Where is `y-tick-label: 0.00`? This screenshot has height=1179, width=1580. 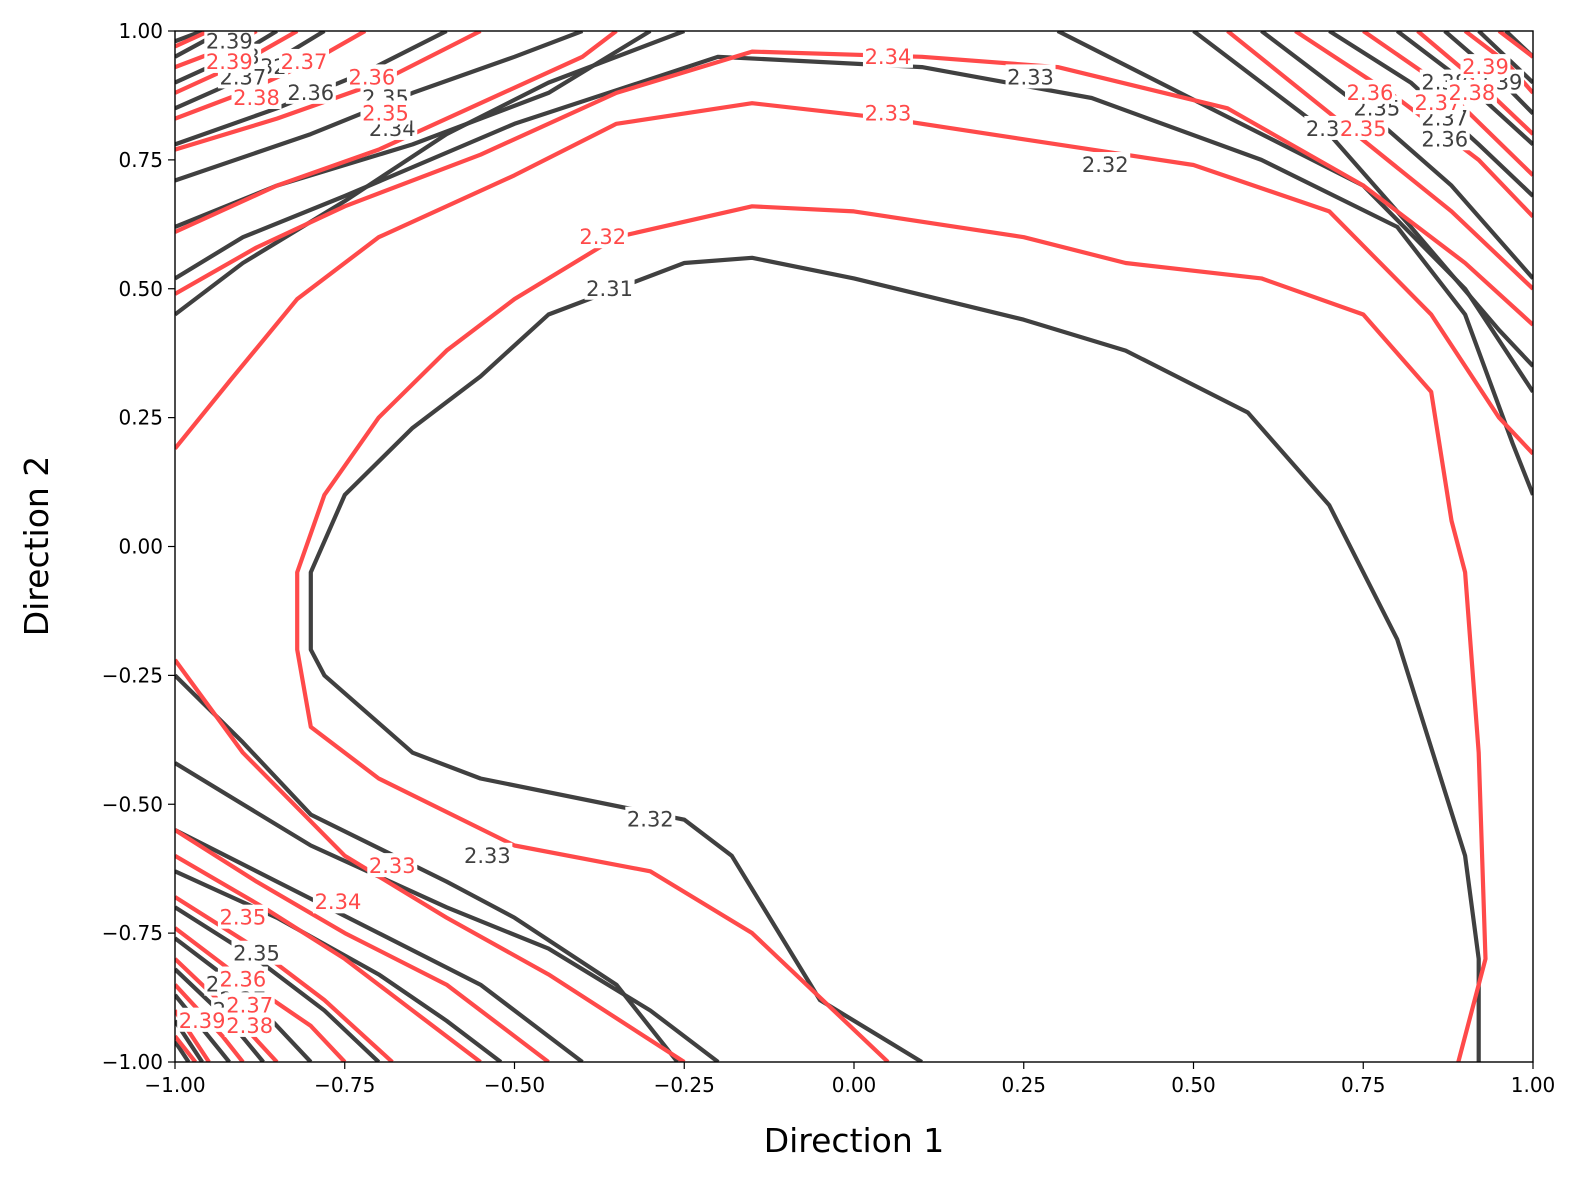
y-tick-label: 0.00 is located at coordinates (140, 547).